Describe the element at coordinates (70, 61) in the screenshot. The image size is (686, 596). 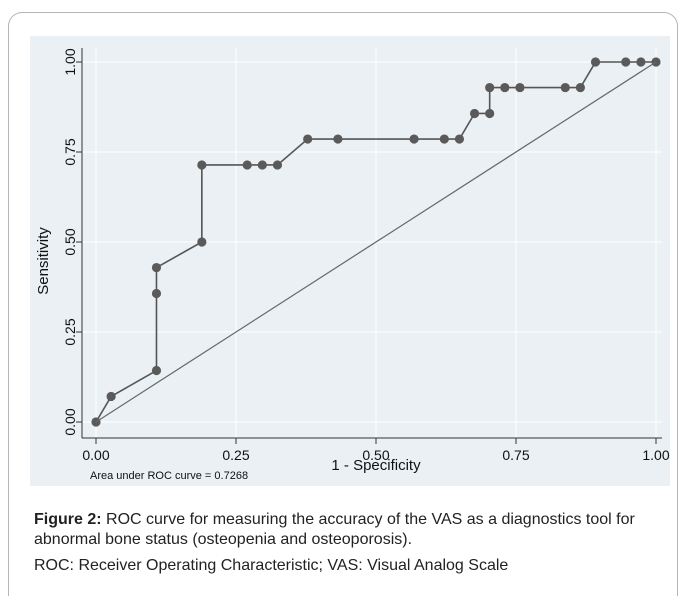
I see `y-tick-label: 1.00` at that location.